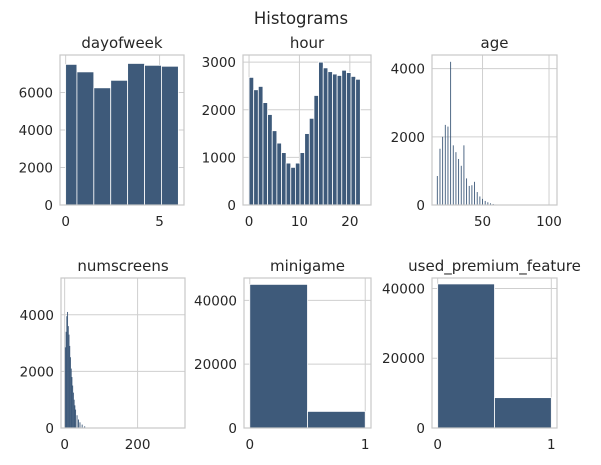 Image resolution: width=601 pixels, height=465 pixels. I want to click on subplot-dayofweek: 0 2000 4000 6000 0 5 dayofweek, so click(102, 132).